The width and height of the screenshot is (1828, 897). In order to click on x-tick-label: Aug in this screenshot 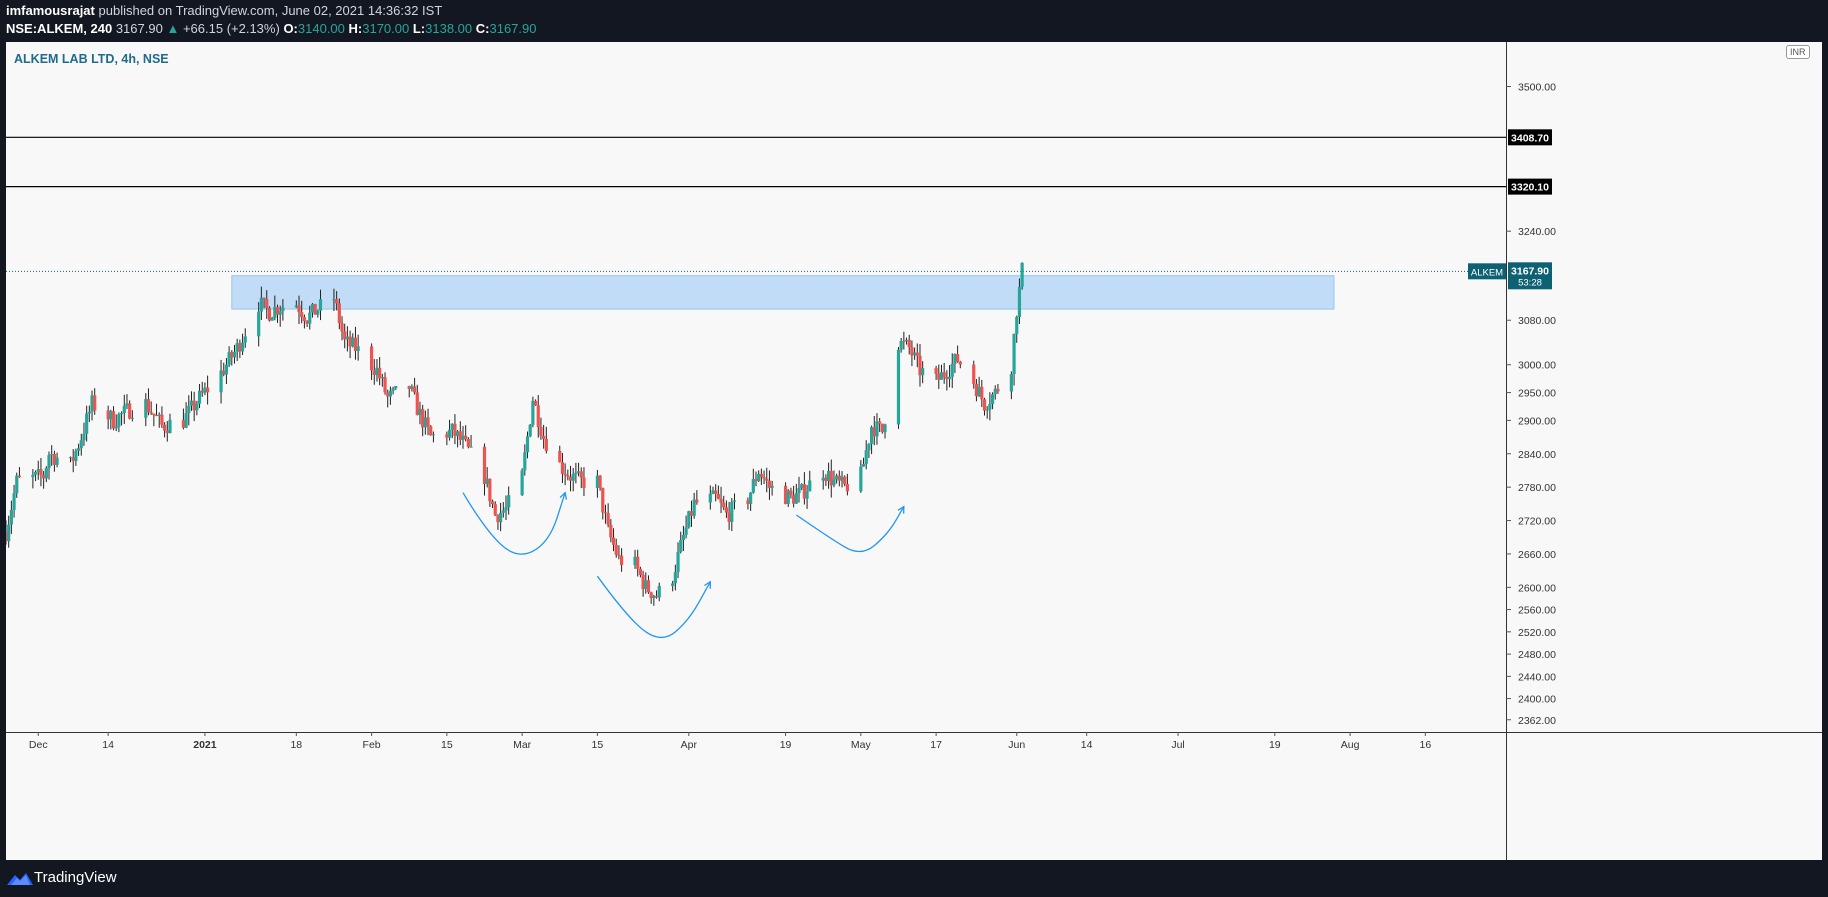, I will do `click(1350, 745)`.